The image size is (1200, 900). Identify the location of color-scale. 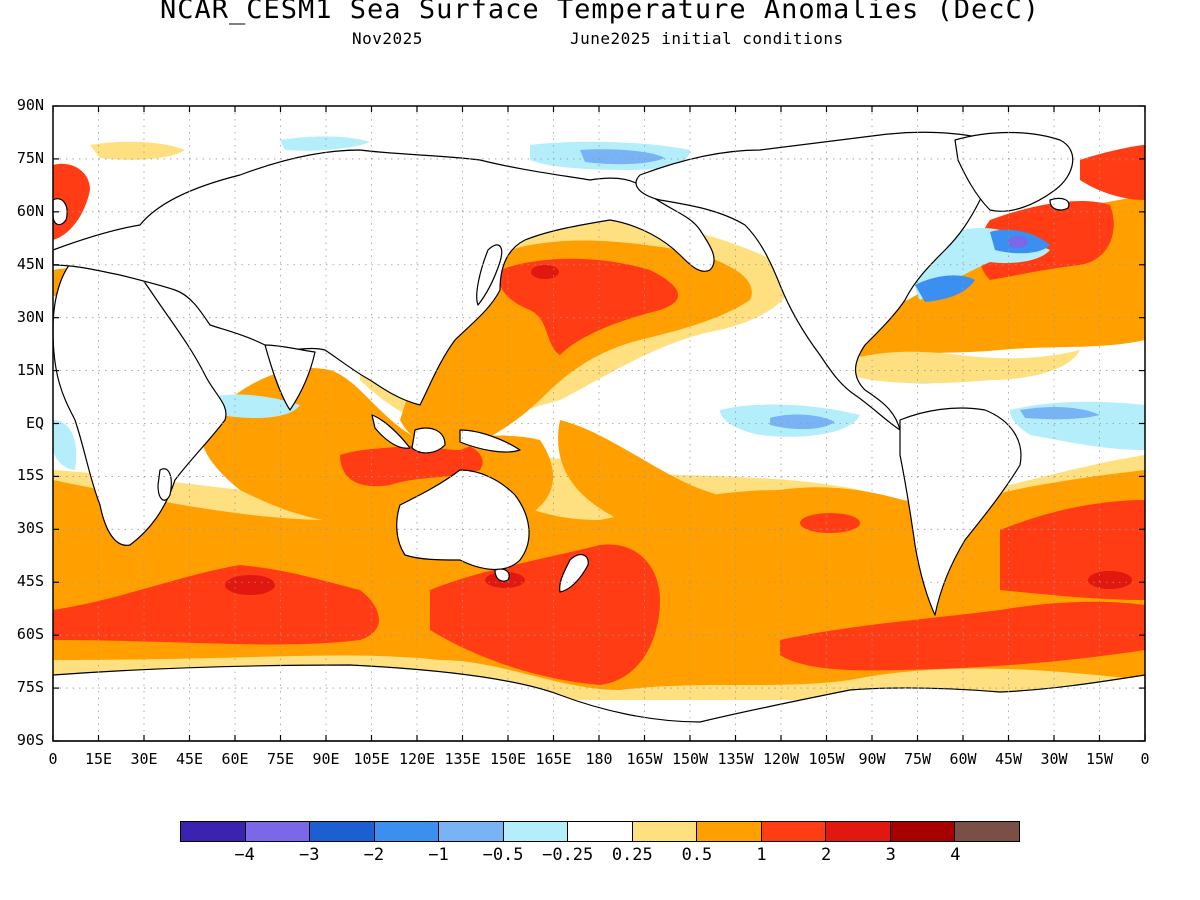
(600, 831).